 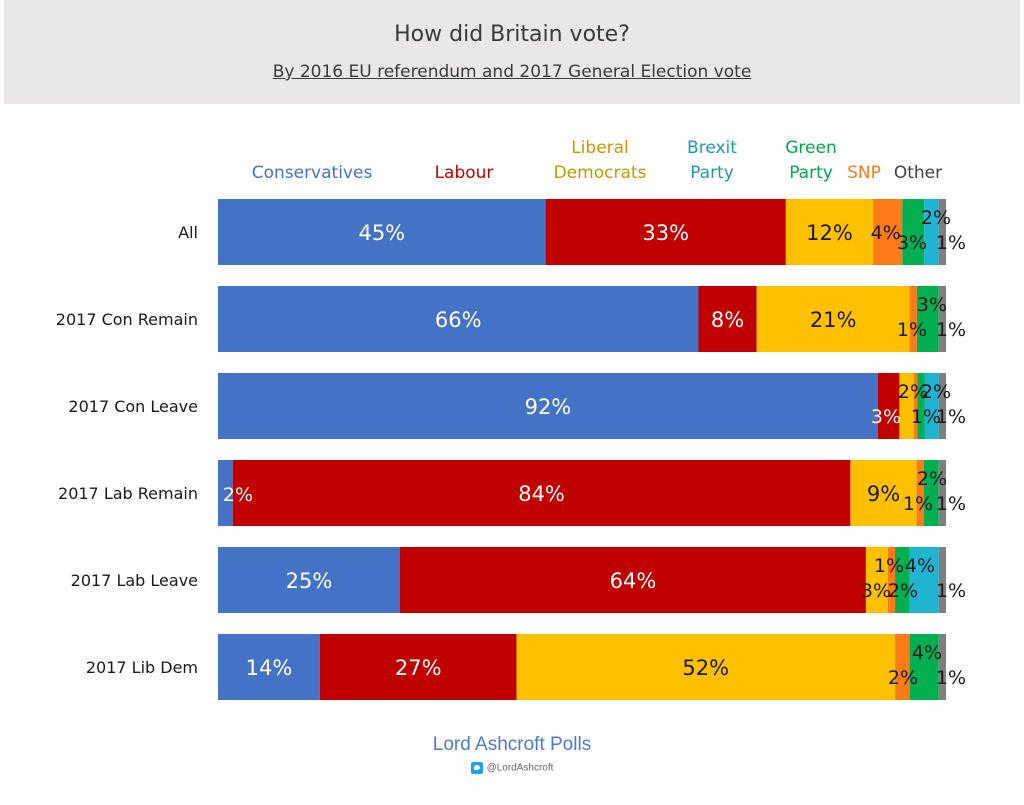 I want to click on data-label-conservatives: 25%, so click(x=309, y=581).